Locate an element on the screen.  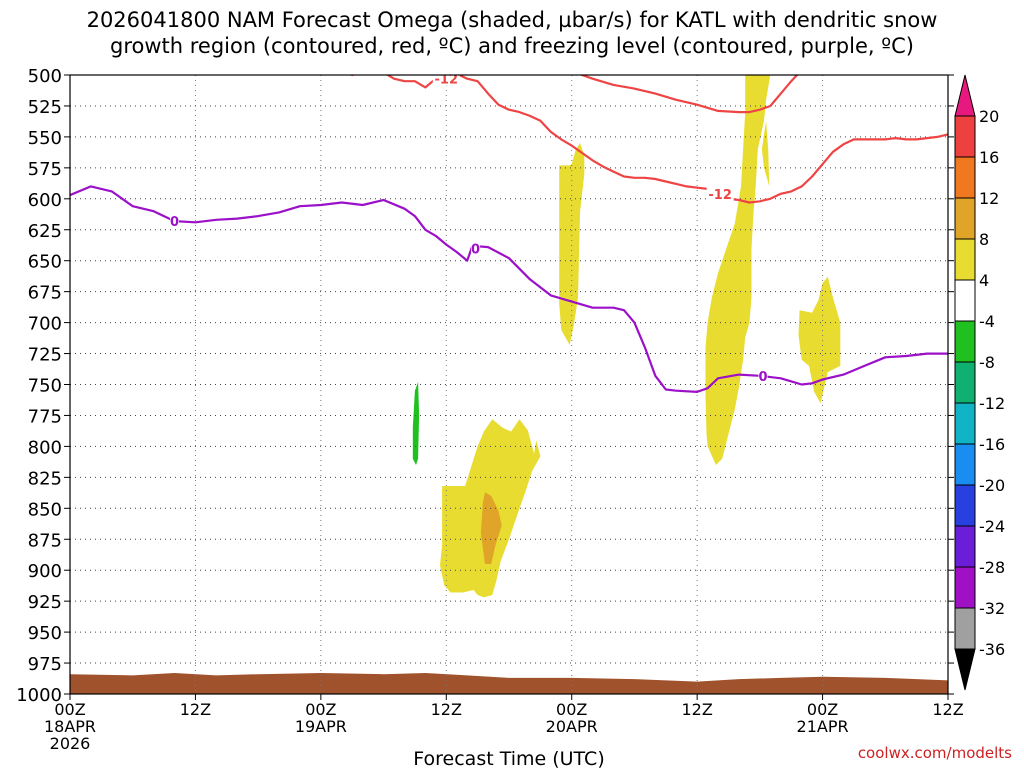
terrain is located at coordinates (509, 683).